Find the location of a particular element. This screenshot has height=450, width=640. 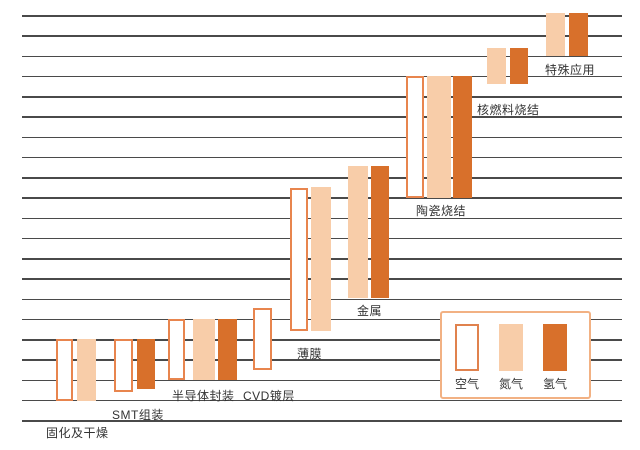

legend-item-air: 空气 is located at coordinates (467, 360).